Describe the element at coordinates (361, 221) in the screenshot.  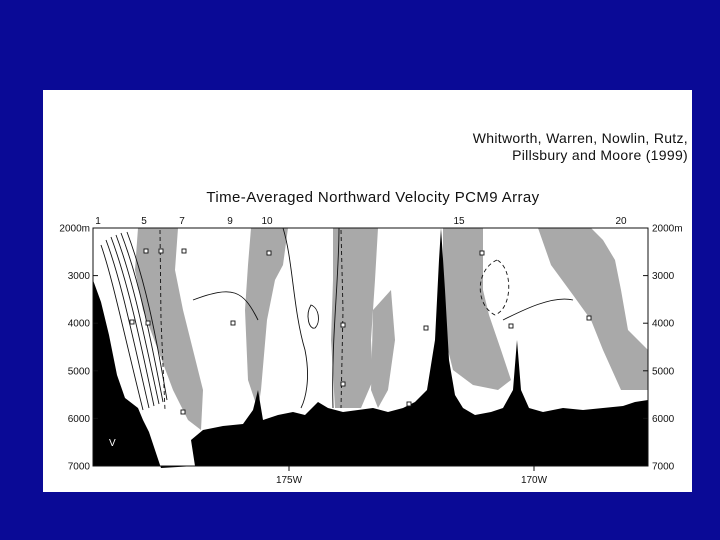
I see `mooring-label-group: 1 5 7 9 10 15 20` at that location.